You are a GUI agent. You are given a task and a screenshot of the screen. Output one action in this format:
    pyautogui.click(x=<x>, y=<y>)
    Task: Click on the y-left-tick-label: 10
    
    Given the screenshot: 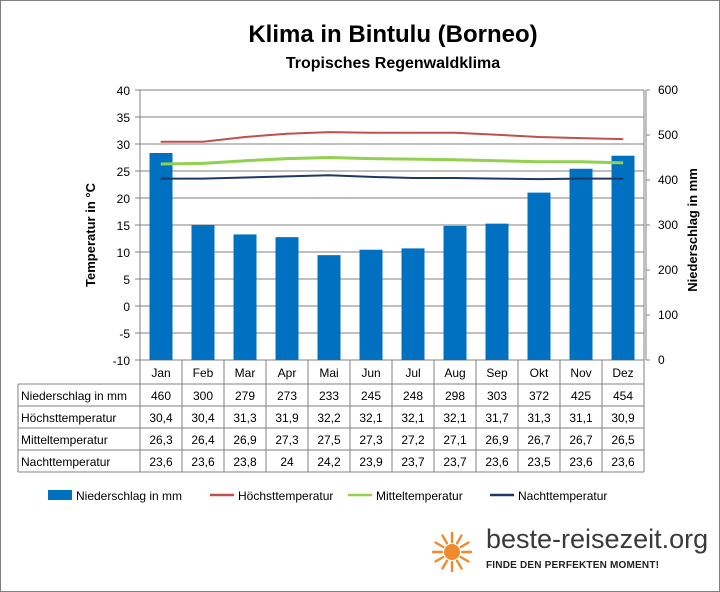 What is the action you would take?
    pyautogui.click(x=124, y=253)
    